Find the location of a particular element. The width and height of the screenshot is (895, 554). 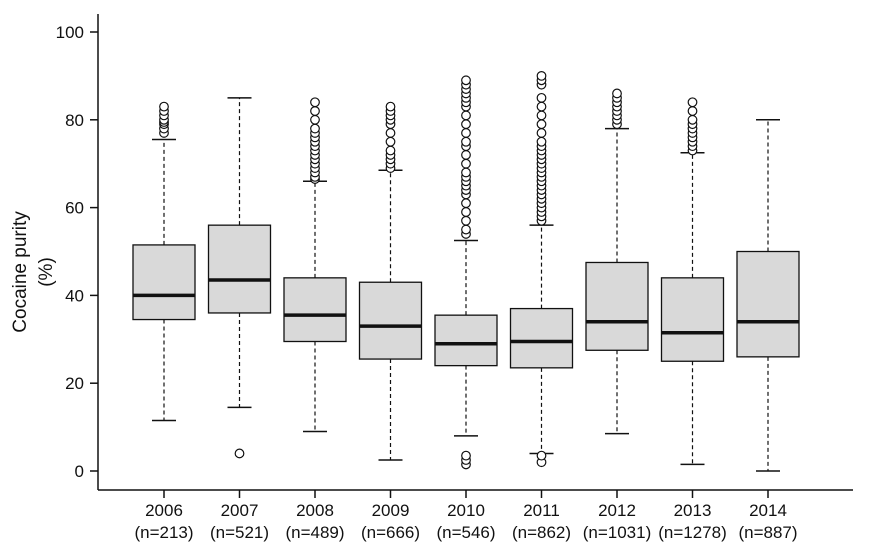

x-tick-label-year: 2011 is located at coordinates (541, 510).